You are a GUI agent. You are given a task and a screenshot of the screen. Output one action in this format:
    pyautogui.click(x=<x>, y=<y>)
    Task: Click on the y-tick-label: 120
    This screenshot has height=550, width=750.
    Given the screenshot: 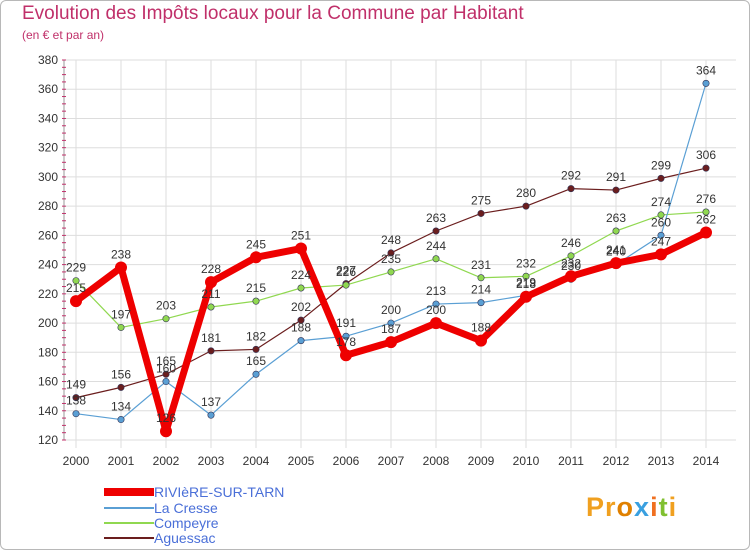 What is the action you would take?
    pyautogui.click(x=48, y=440)
    